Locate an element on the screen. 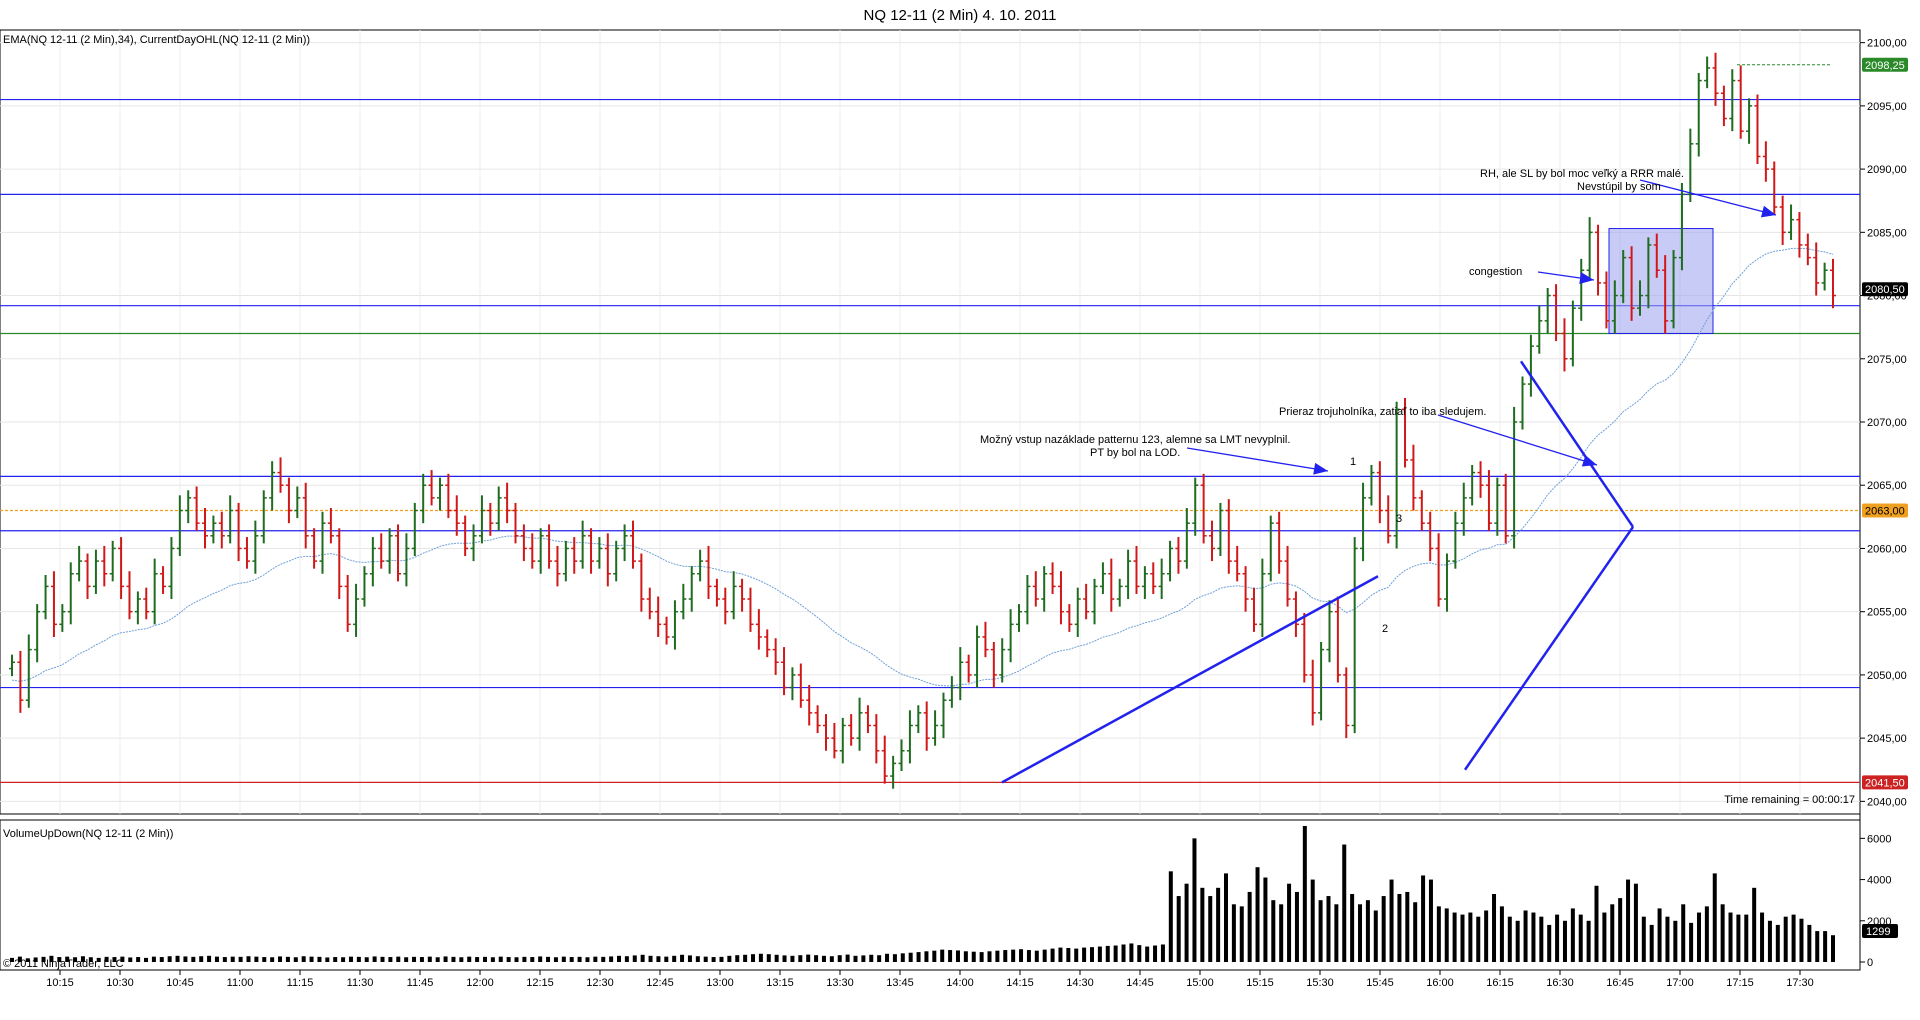 The width and height of the screenshot is (1920, 1020). annotation-entry-line2: PT by bol na LOD. is located at coordinates (1135, 453).